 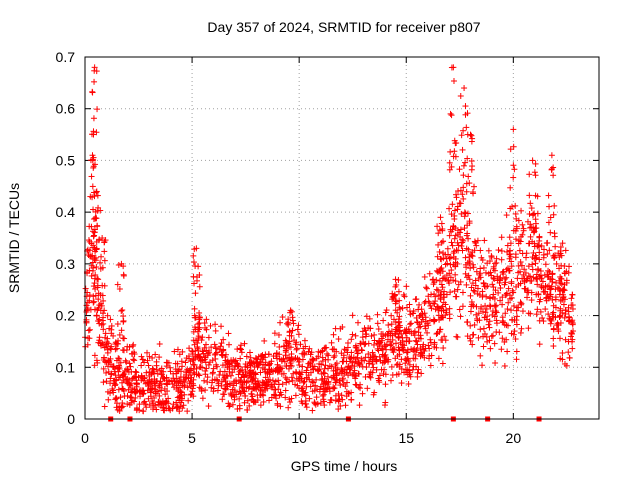 I want to click on x-tick-label: 0, so click(x=85, y=438).